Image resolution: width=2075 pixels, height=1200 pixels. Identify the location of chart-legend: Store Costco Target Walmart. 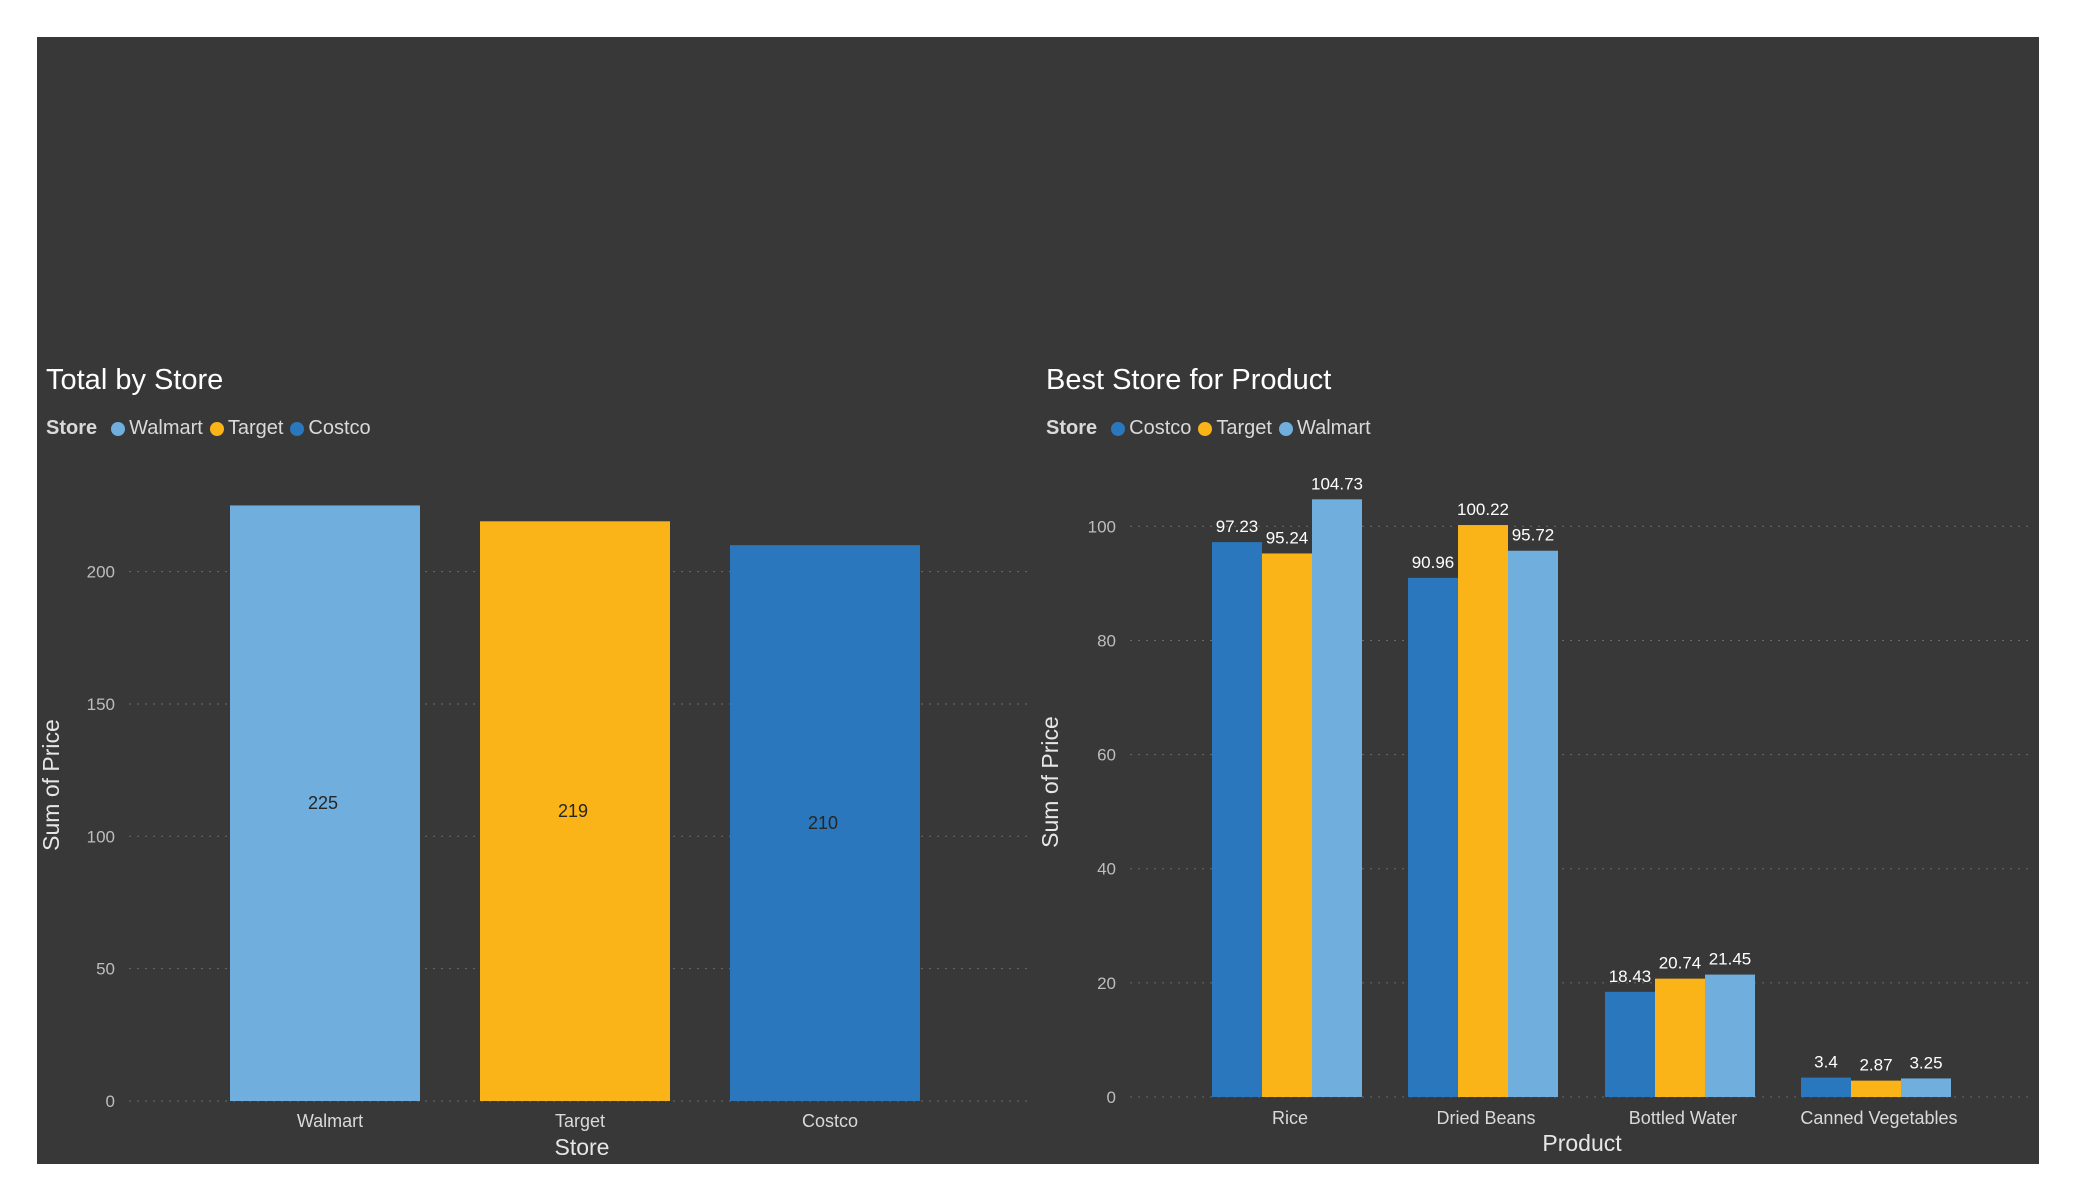
(1212, 428).